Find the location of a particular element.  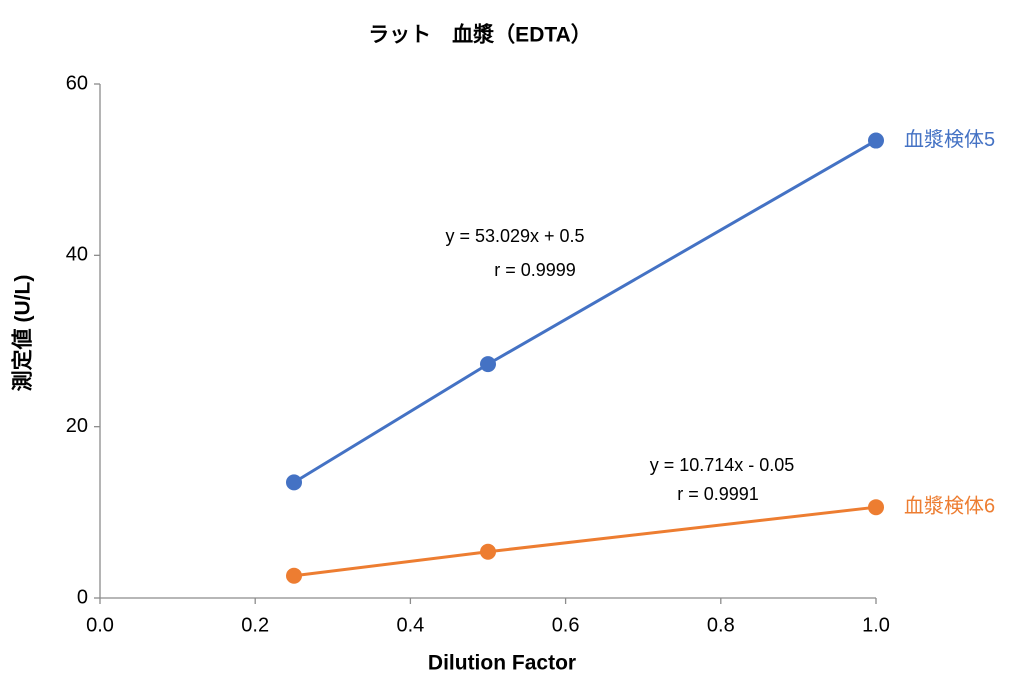

series-label: 血漿検体5 is located at coordinates (949, 139).